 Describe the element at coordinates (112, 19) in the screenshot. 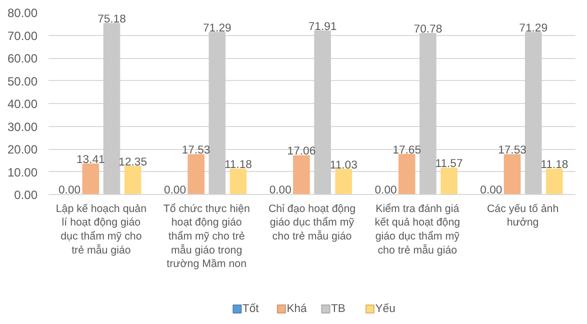

I see `data-label: 75.18` at that location.